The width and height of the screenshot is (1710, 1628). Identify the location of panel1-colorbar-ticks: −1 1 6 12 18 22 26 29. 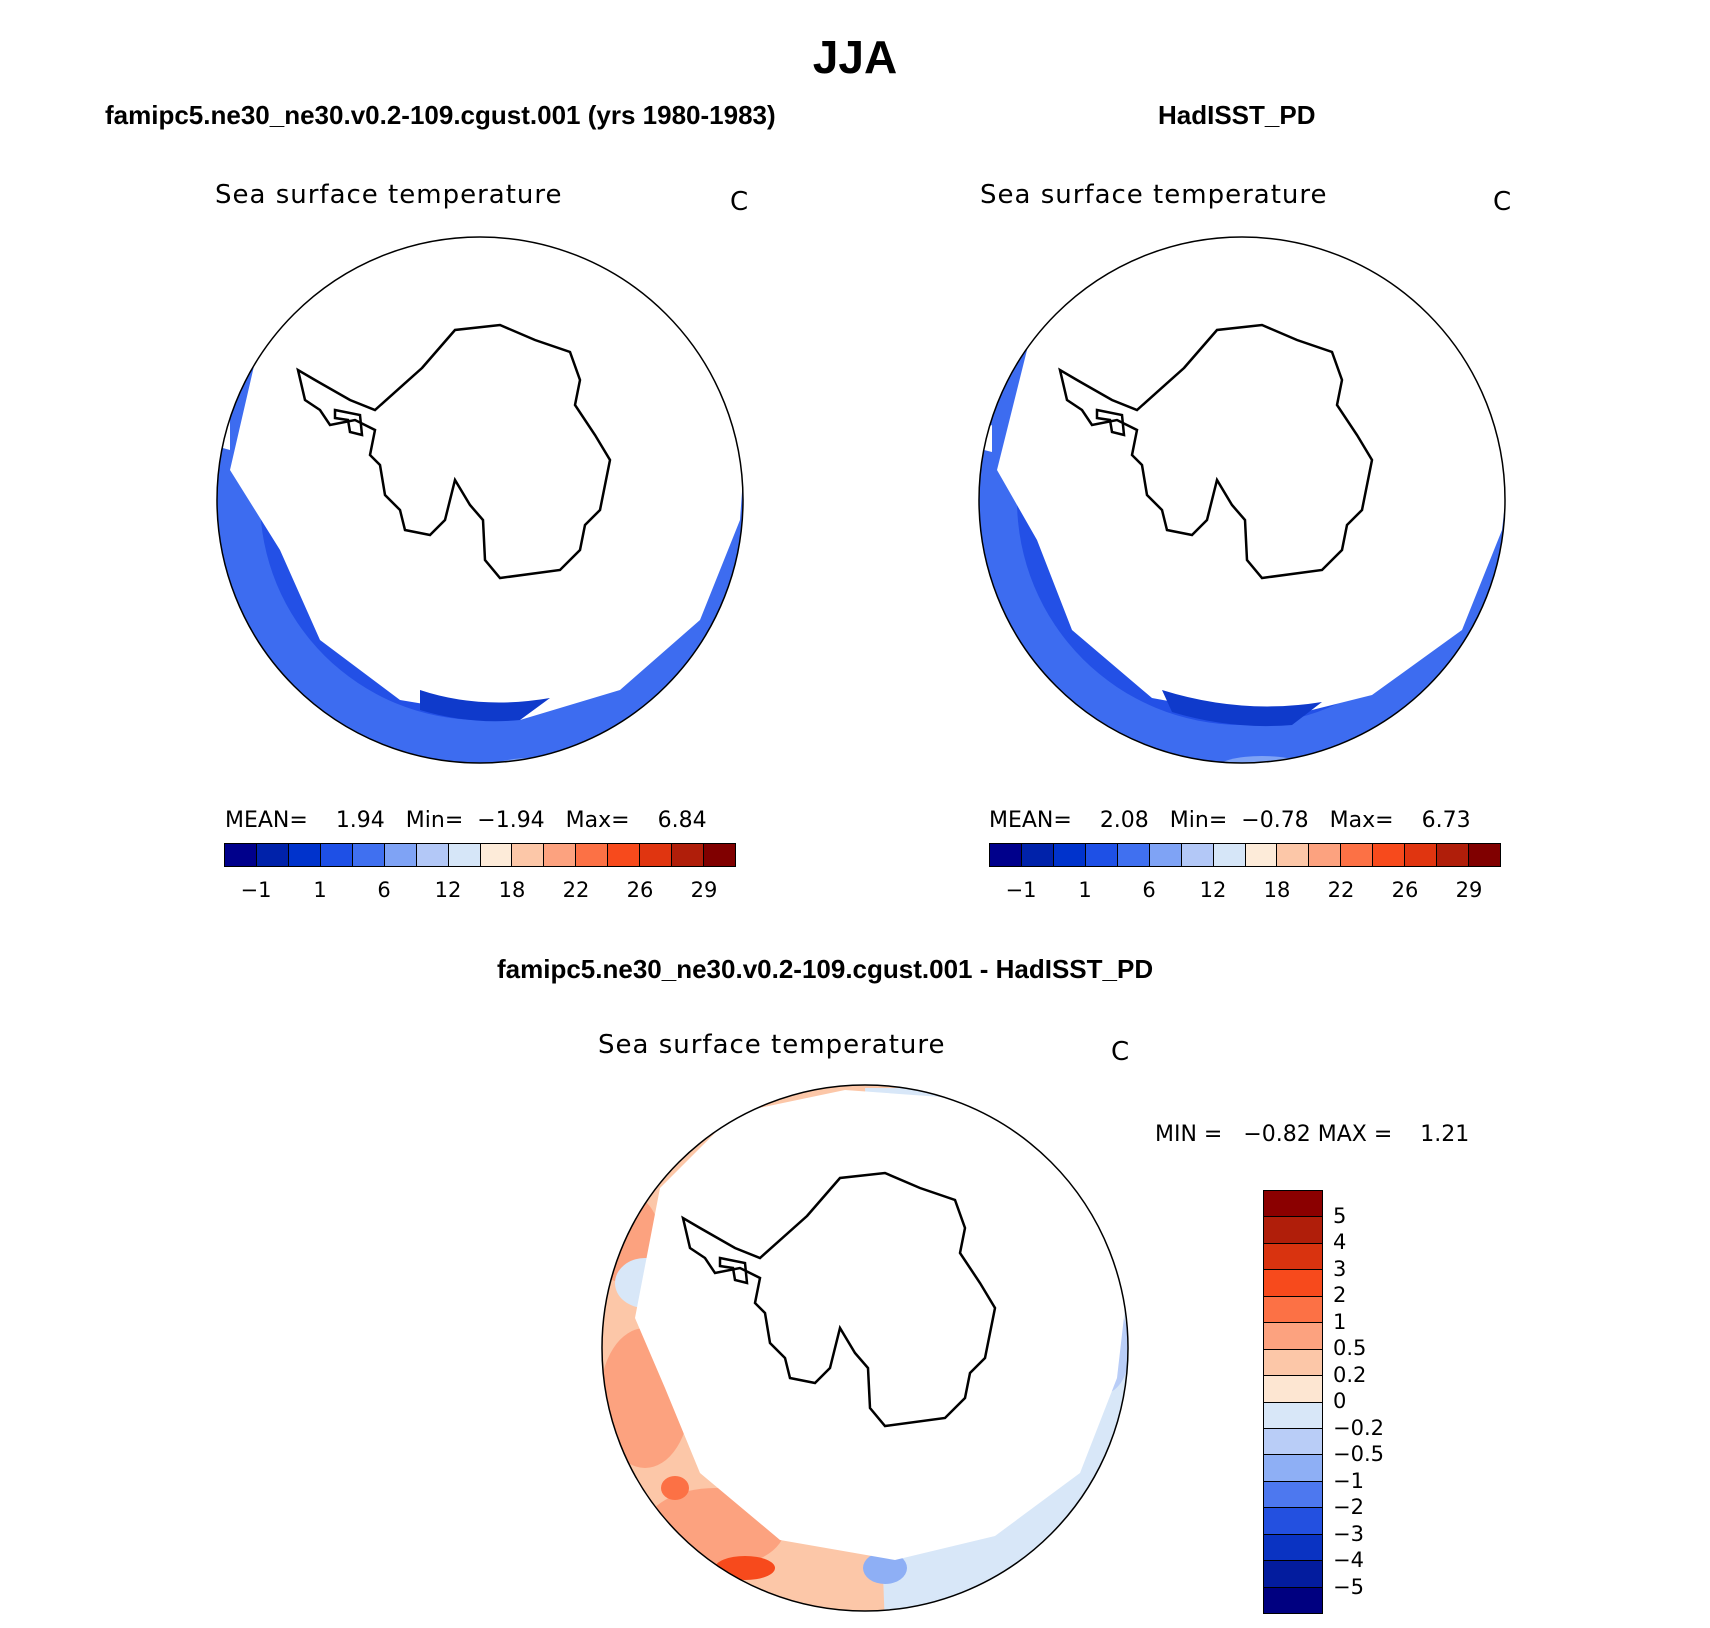
(480, 893).